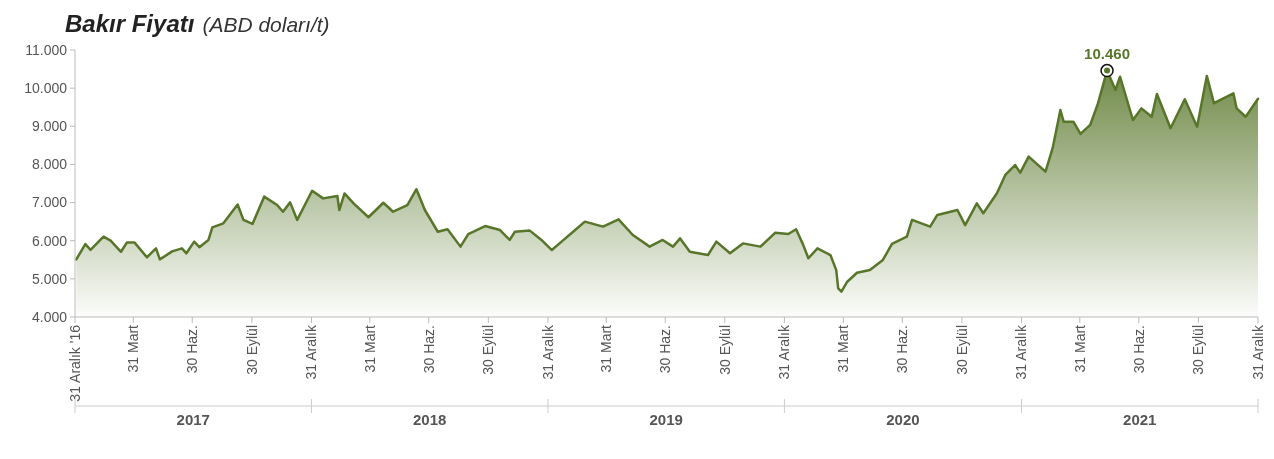  Describe the element at coordinates (49, 278) in the screenshot. I see `y-tick-label: 5.000` at that location.